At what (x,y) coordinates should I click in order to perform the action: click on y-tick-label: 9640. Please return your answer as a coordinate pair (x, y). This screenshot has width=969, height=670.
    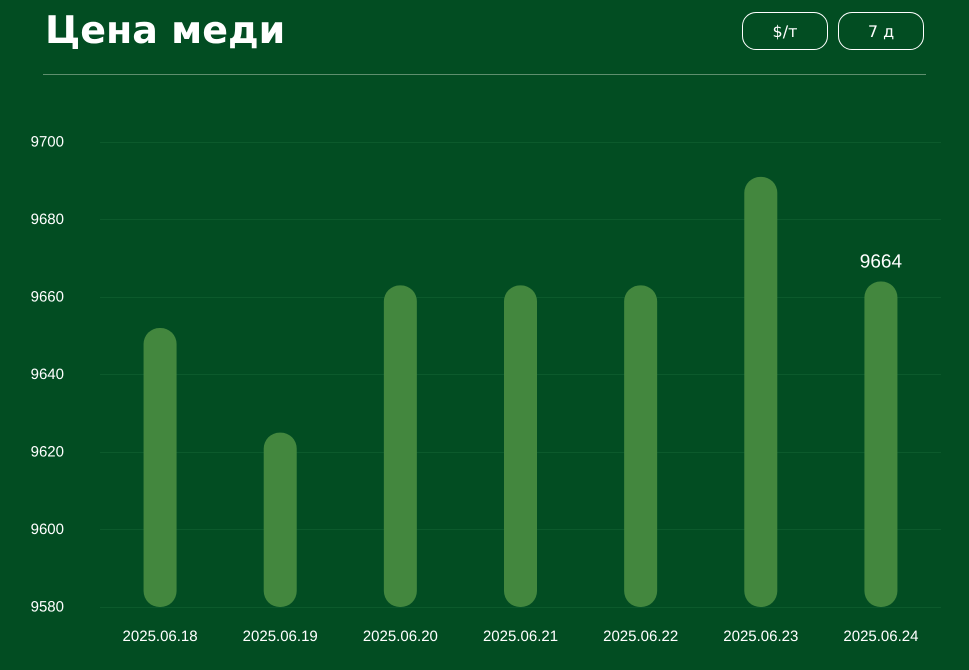
    Looking at the image, I should click on (47, 374).